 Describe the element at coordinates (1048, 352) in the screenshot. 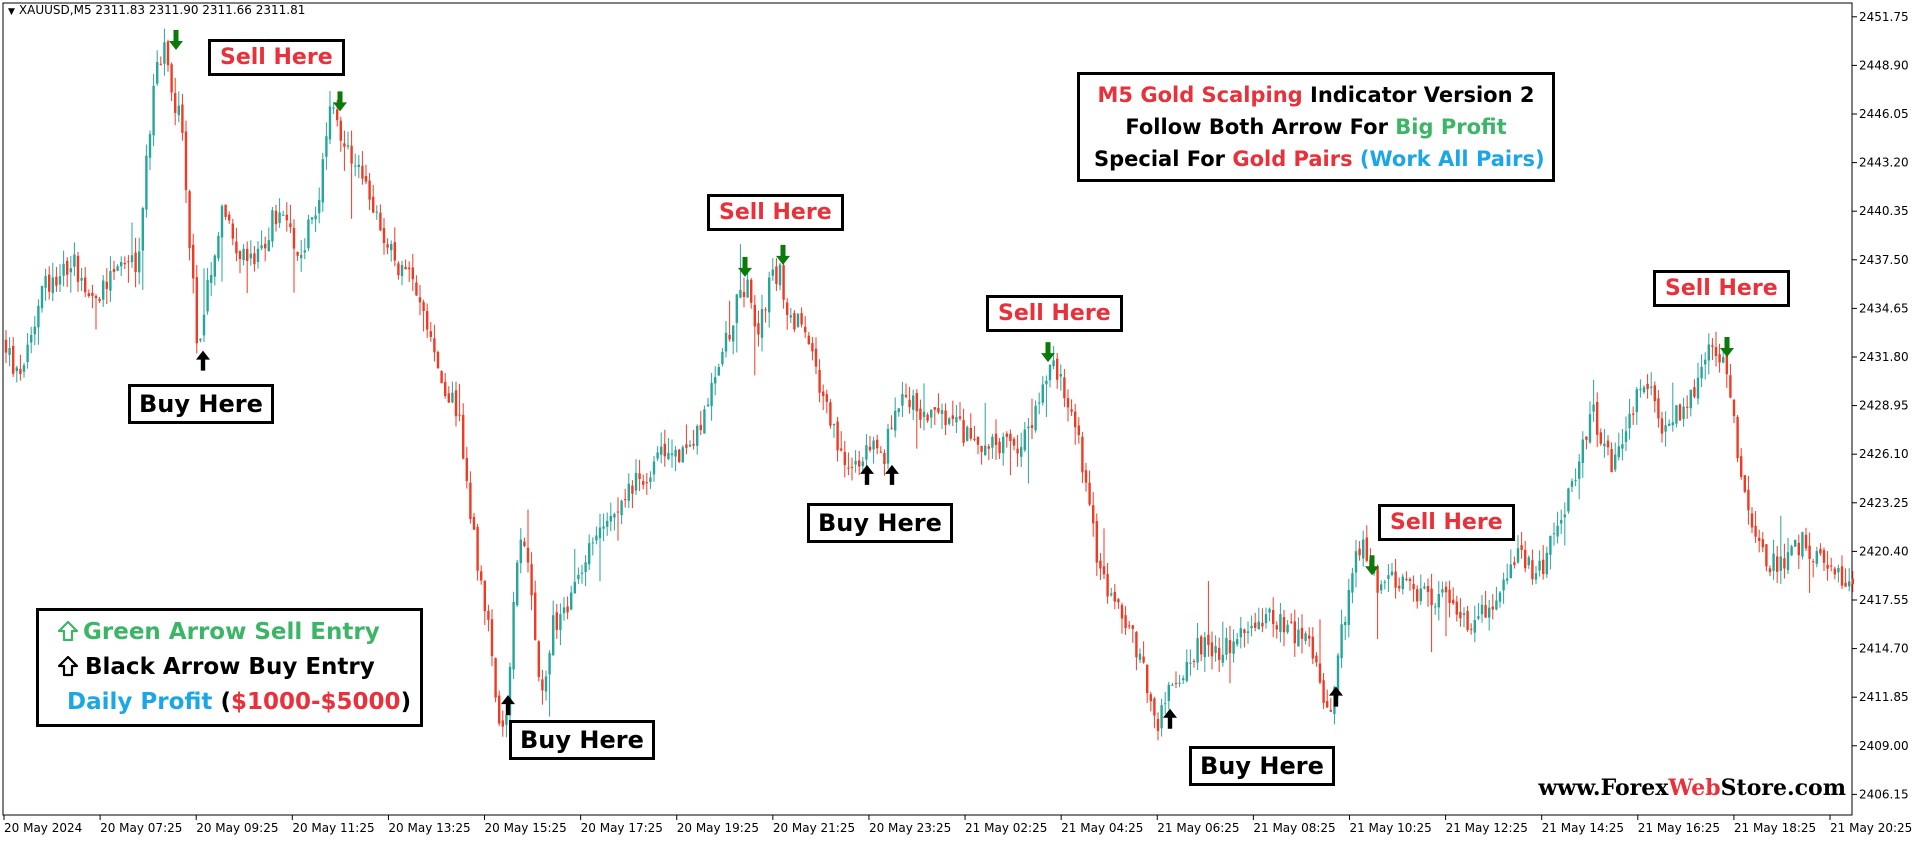

I see `sell-arrow-icon` at that location.